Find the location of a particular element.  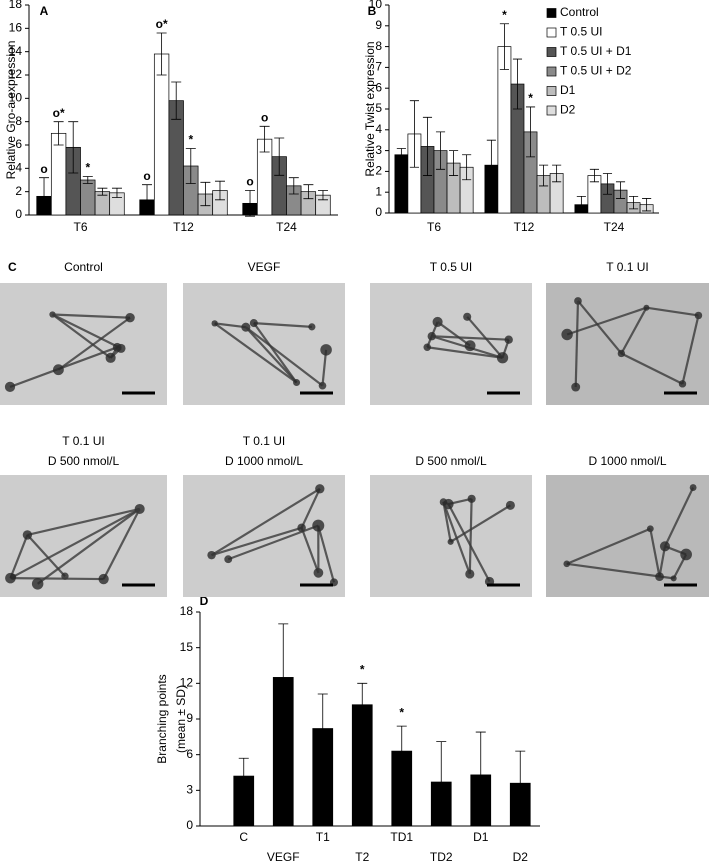

y-tick-label: 9 is located at coordinates (189, 718).